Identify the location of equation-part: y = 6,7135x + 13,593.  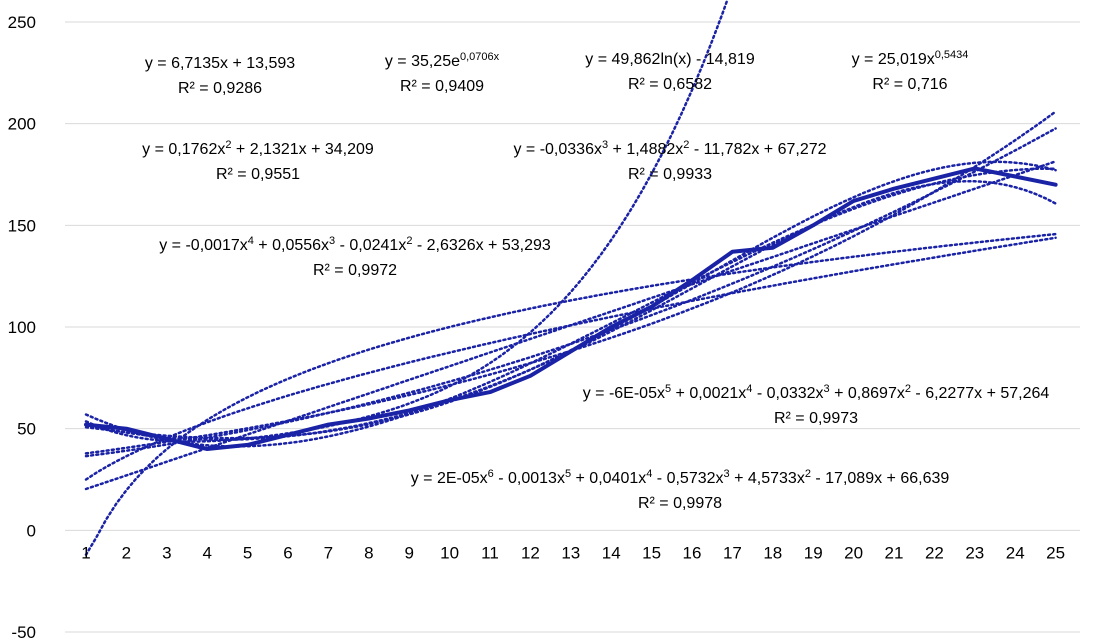
(220, 63).